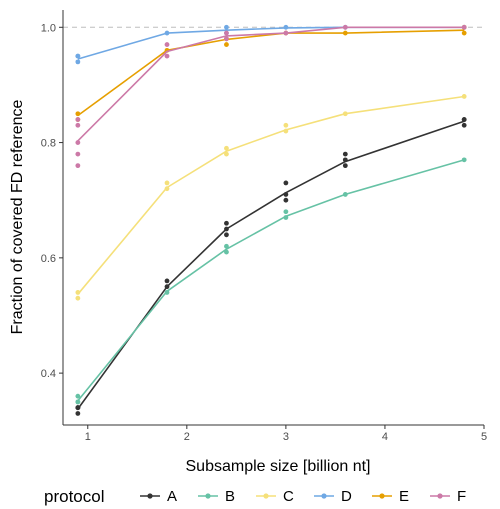 This screenshot has height=509, width=500. Describe the element at coordinates (324, 496) in the screenshot. I see `legend-key-point-d` at that location.